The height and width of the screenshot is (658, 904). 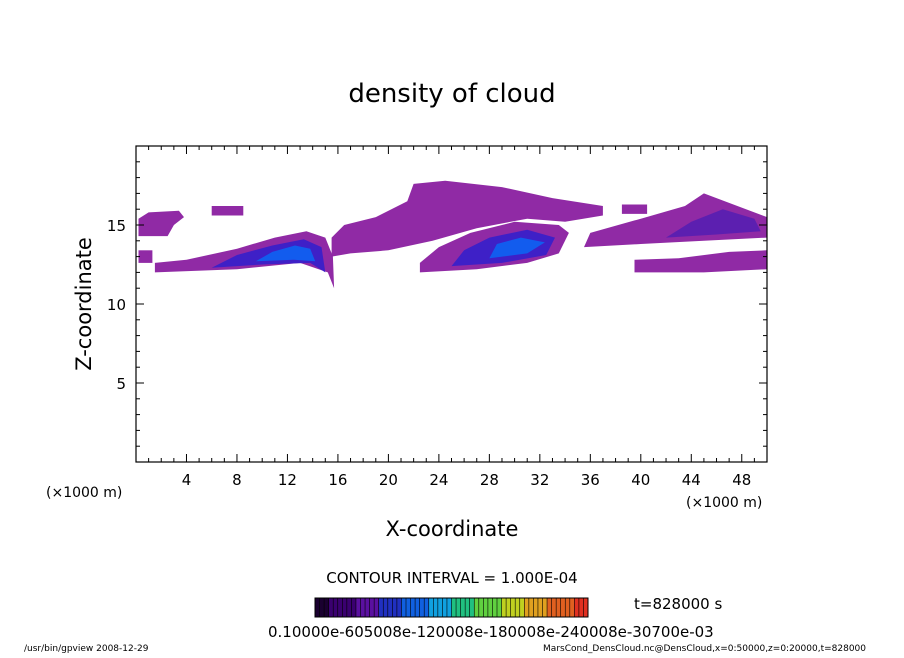 I want to click on x-tick-label: 40, so click(x=640, y=480).